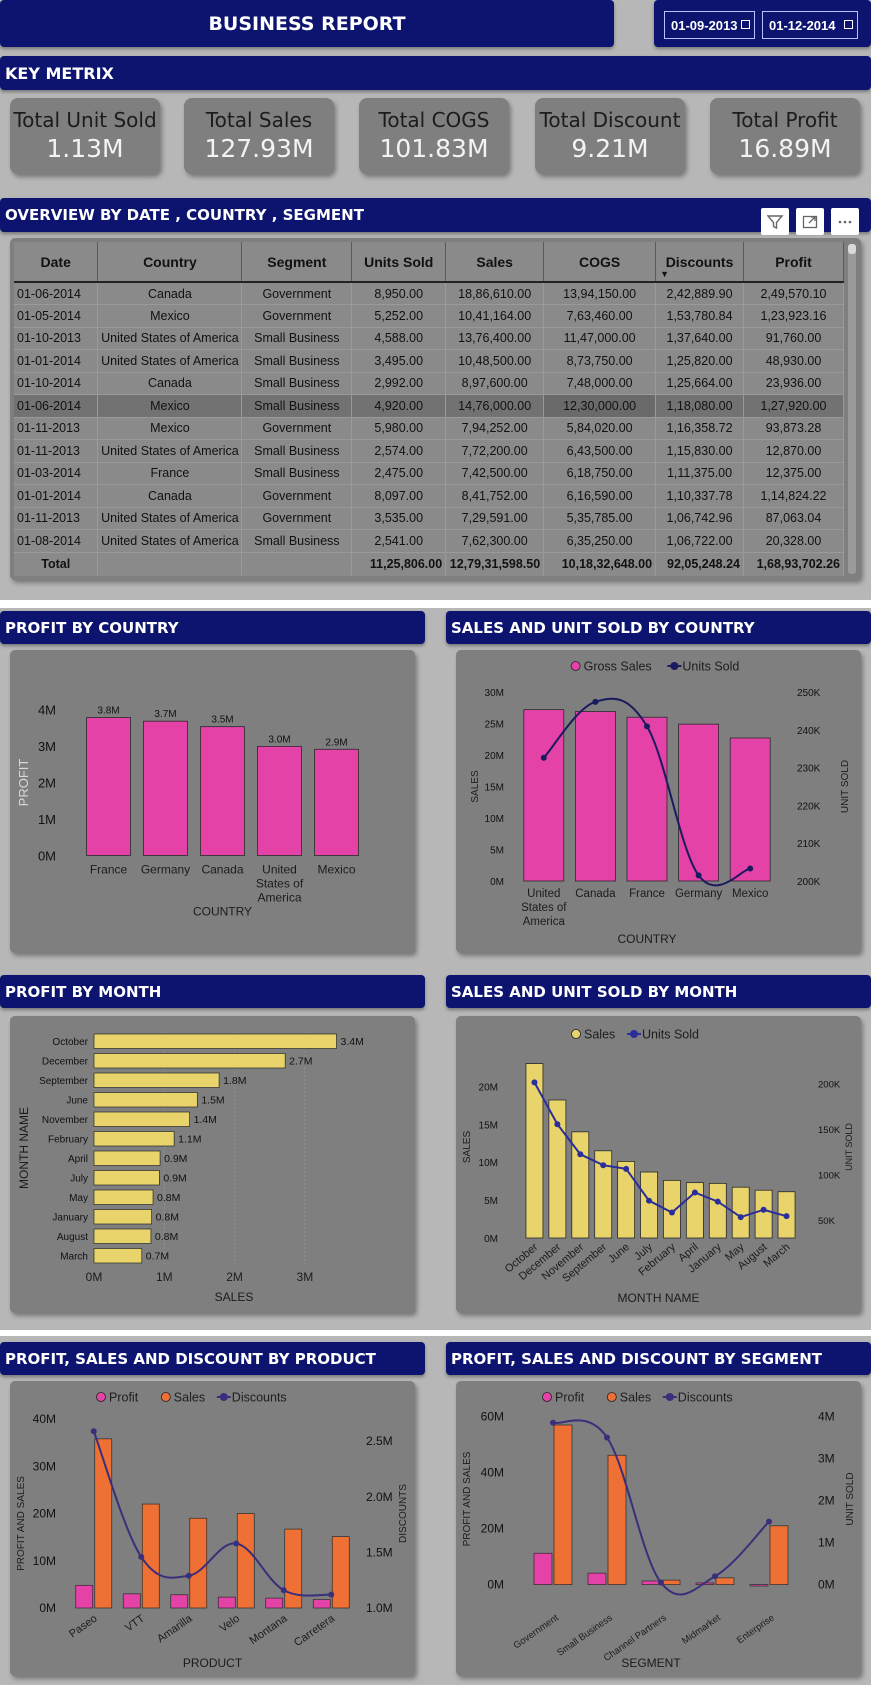 The height and width of the screenshot is (1685, 871). Describe the element at coordinates (56, 563) in the screenshot. I see `table-cell: Total` at that location.